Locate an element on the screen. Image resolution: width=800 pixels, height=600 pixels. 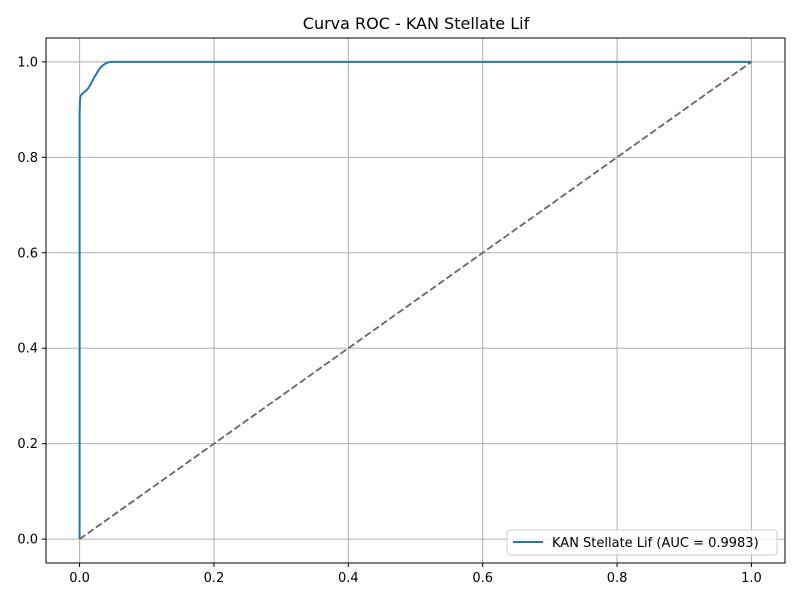
chart-title: Curva ROC - KAN Stellate Lif is located at coordinates (416, 23).